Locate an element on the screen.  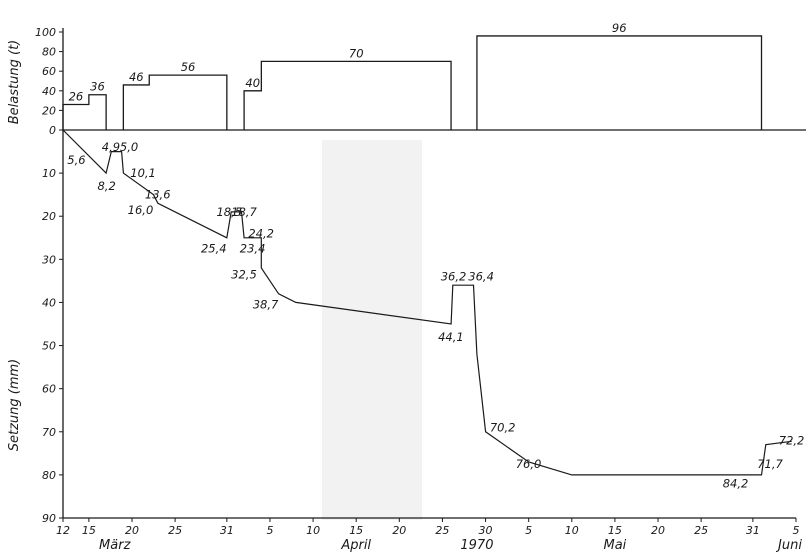
settlement-value-label: 18,7 is located at coordinates (244, 212).